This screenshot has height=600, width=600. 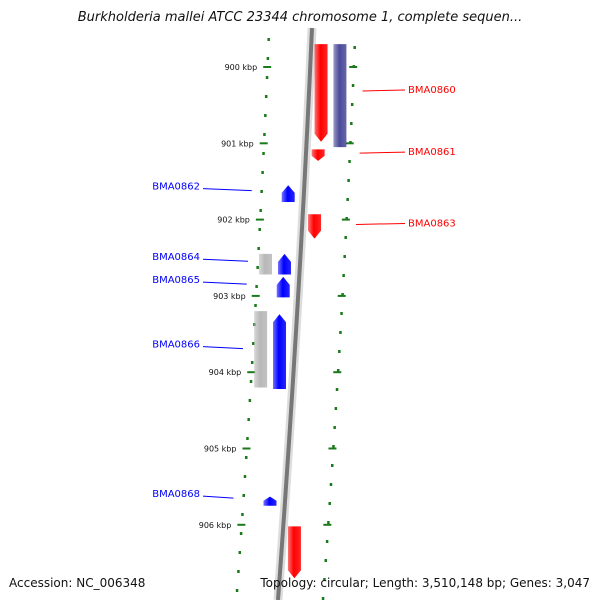 I want to click on tick-label: 900 kbp, so click(x=241, y=67).